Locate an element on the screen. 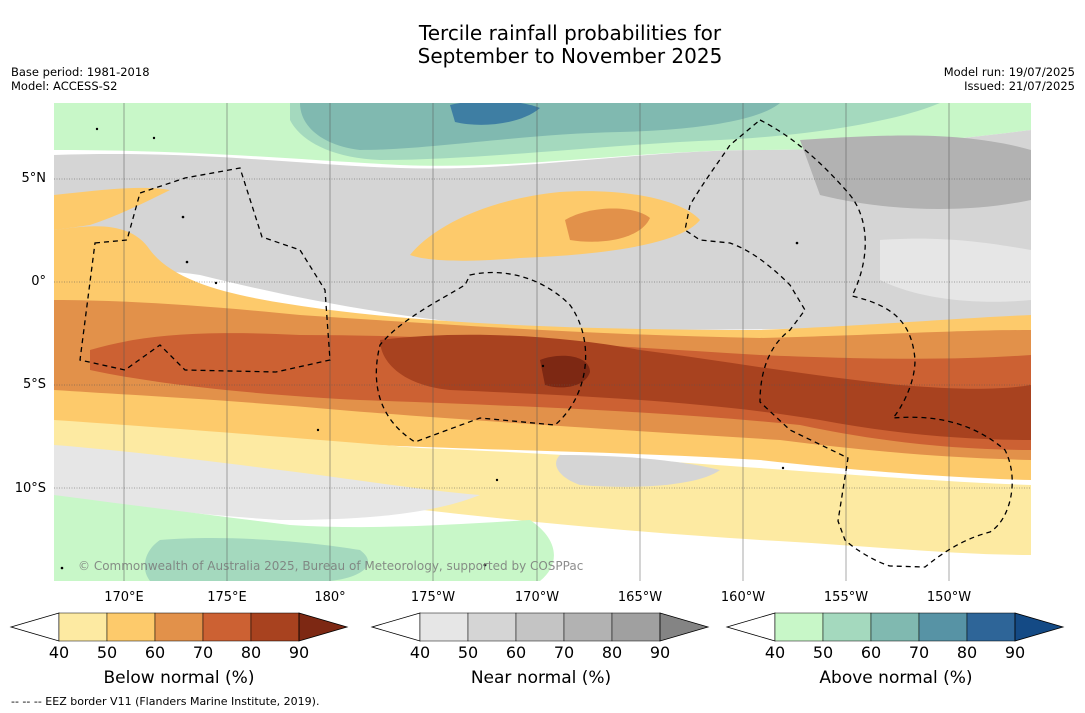 Image resolution: width=1085 pixels, height=713 pixels. above-normal-south-core is located at coordinates (256, 559).